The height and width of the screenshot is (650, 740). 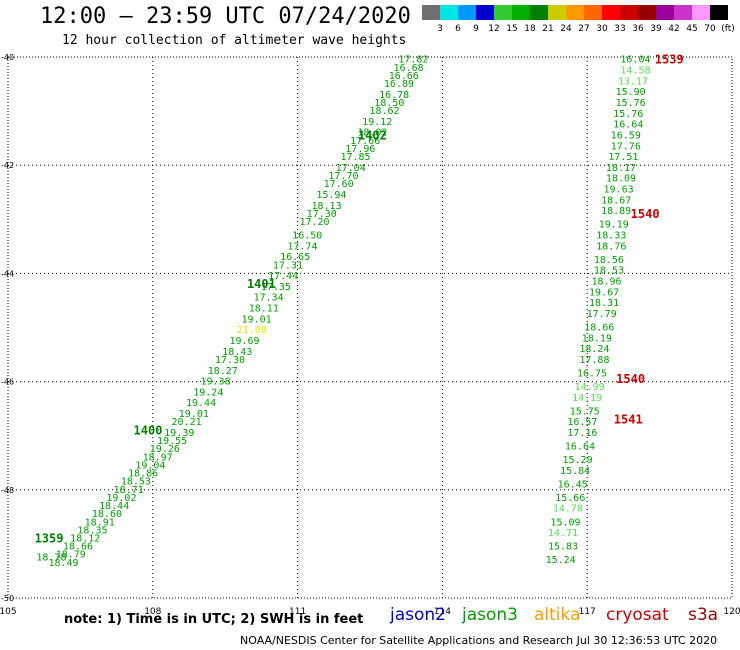 What do you see at coordinates (476, 29) in the screenshot?
I see `colorbar-label: 9` at bounding box center [476, 29].